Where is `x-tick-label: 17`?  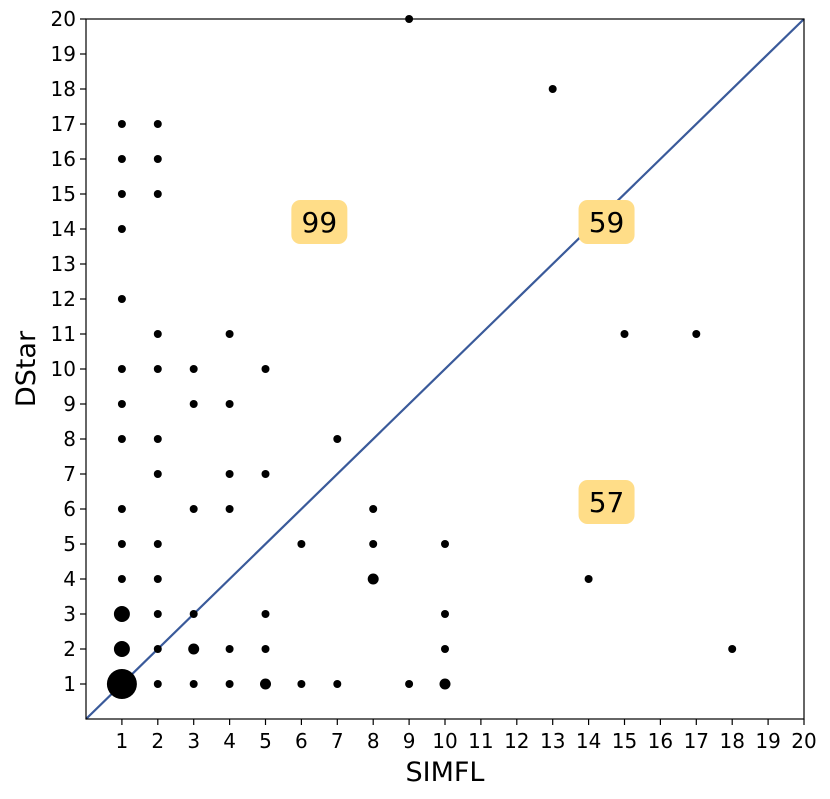
x-tick-label: 17 is located at coordinates (696, 741).